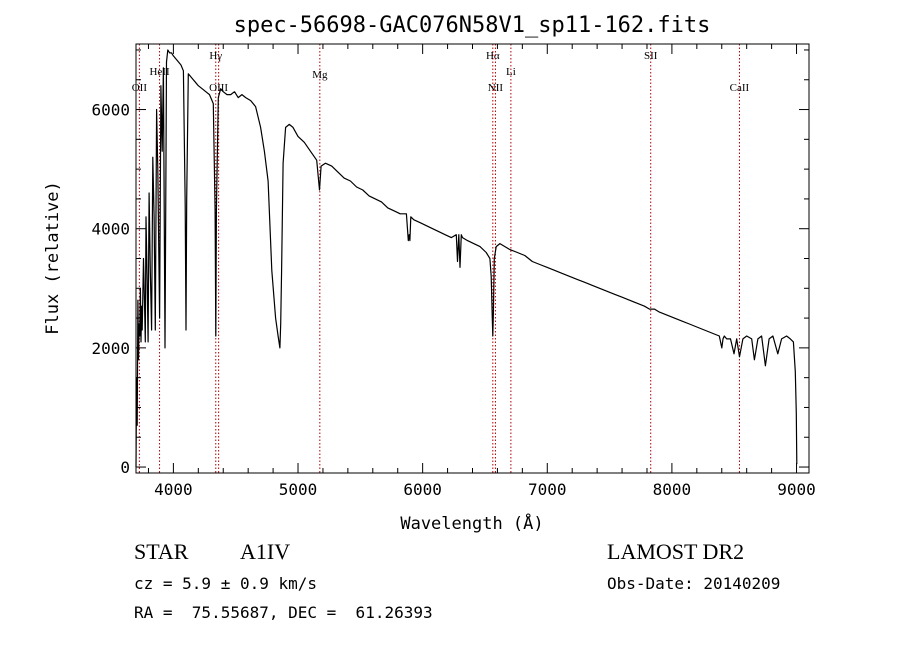  I want to click on x-tick-label: 9000, so click(796, 489).